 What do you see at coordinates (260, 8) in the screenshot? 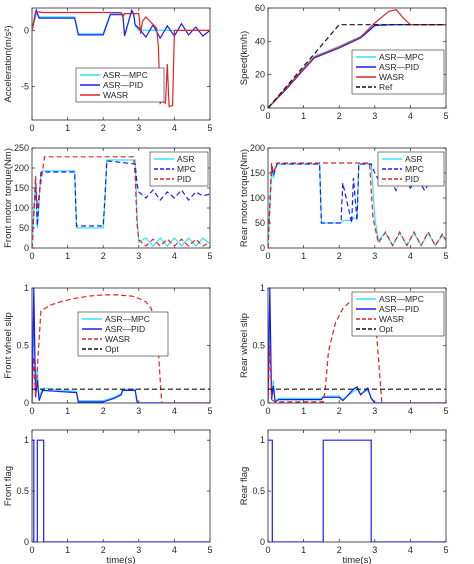
I see `y-tick-label: 60` at bounding box center [260, 8].